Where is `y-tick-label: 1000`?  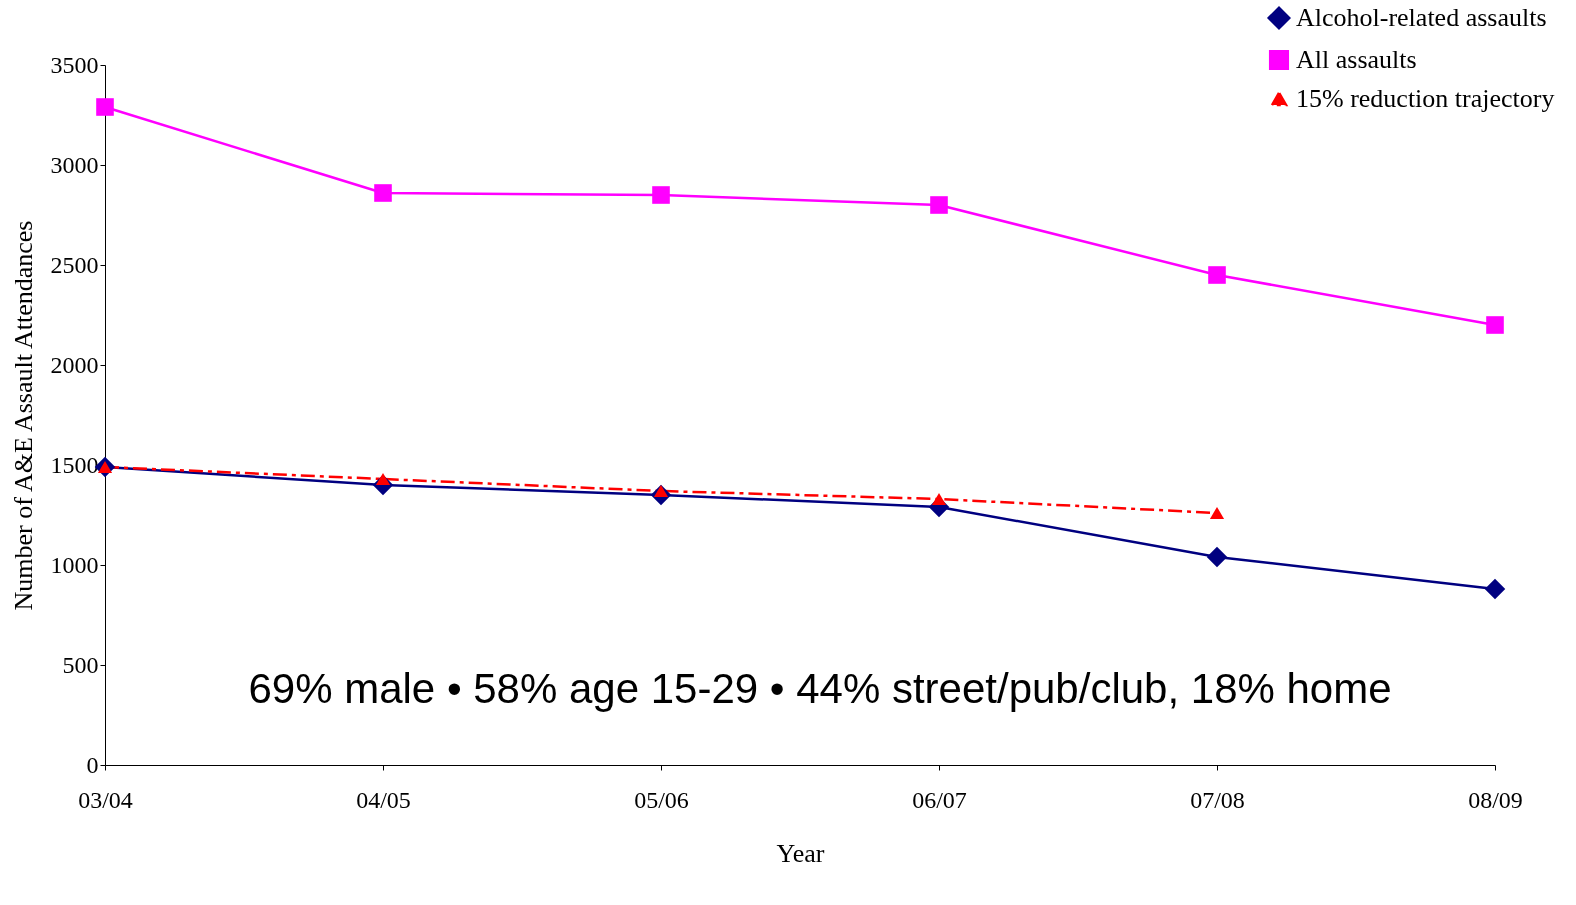
y-tick-label: 1000 is located at coordinates (74, 564).